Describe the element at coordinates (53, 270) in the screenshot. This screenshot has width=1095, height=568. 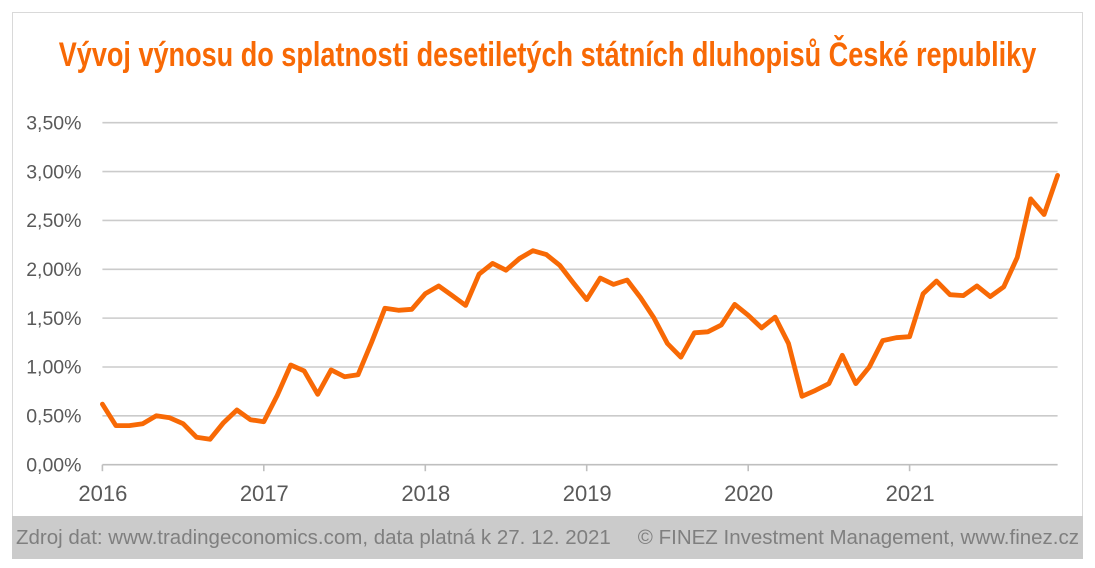
I see `svg-text: 2,00%` at that location.